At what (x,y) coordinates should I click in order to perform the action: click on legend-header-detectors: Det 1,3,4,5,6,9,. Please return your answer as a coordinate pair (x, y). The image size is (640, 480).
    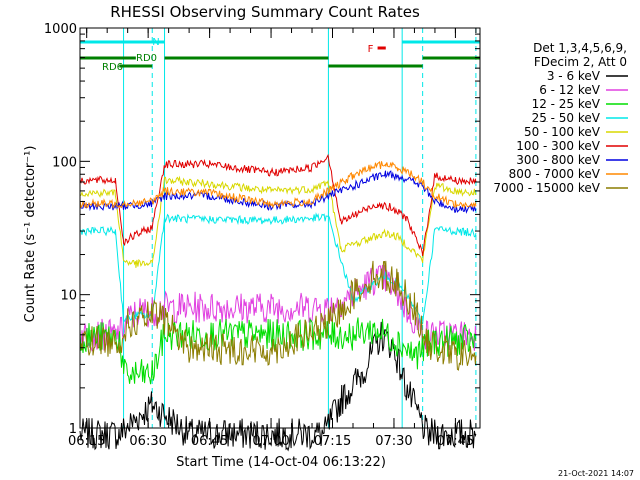
    Looking at the image, I should click on (580, 48).